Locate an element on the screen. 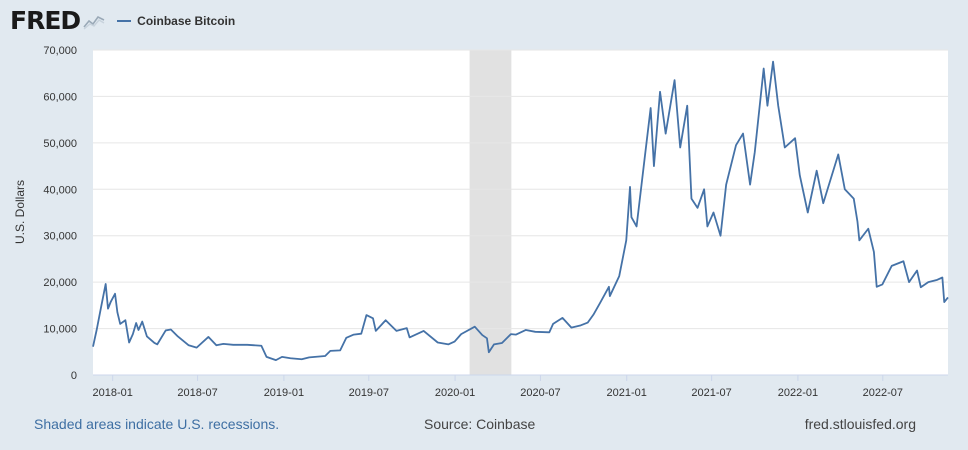 The image size is (968, 450). x-tick-label: 2019-01 is located at coordinates (284, 393).